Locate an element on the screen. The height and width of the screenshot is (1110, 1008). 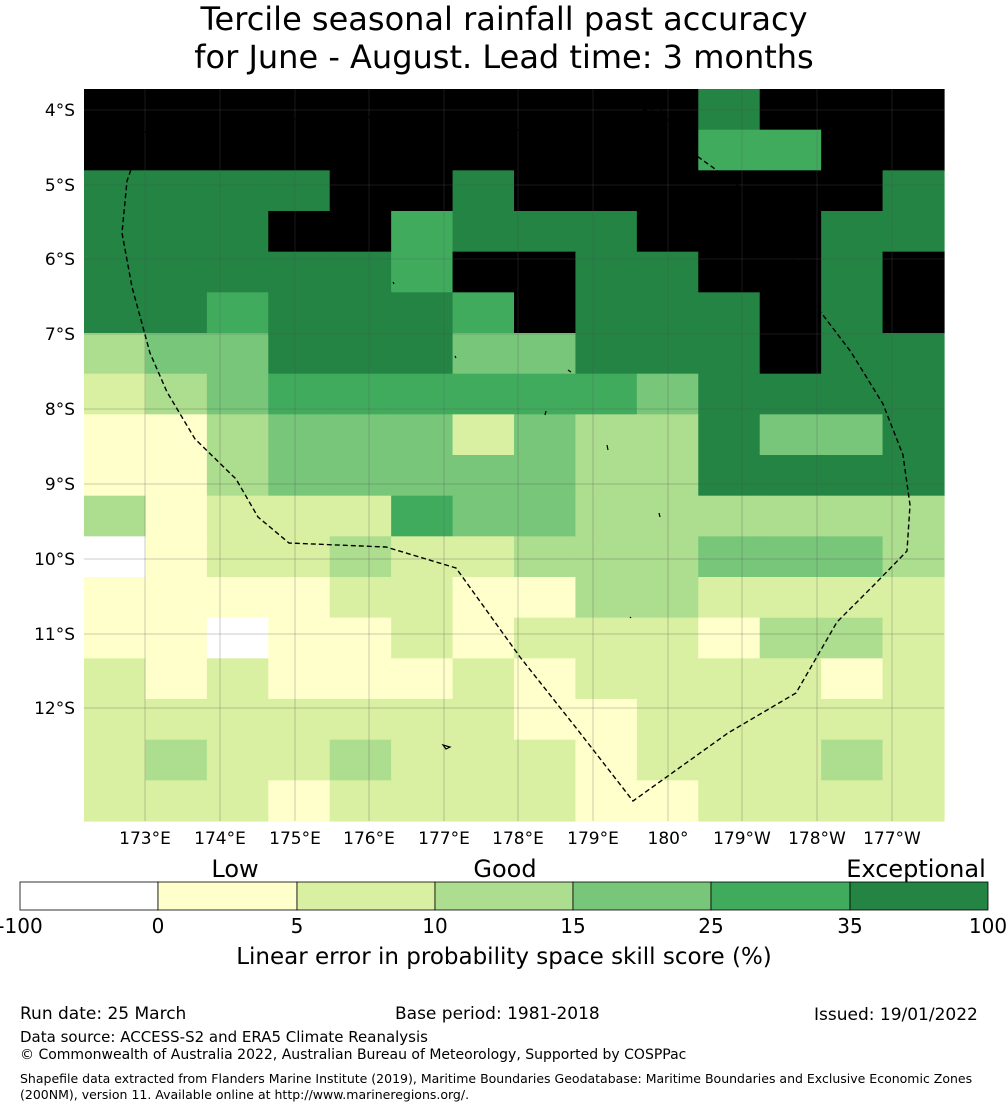
latitude-label: 4°S is located at coordinates (60, 111).